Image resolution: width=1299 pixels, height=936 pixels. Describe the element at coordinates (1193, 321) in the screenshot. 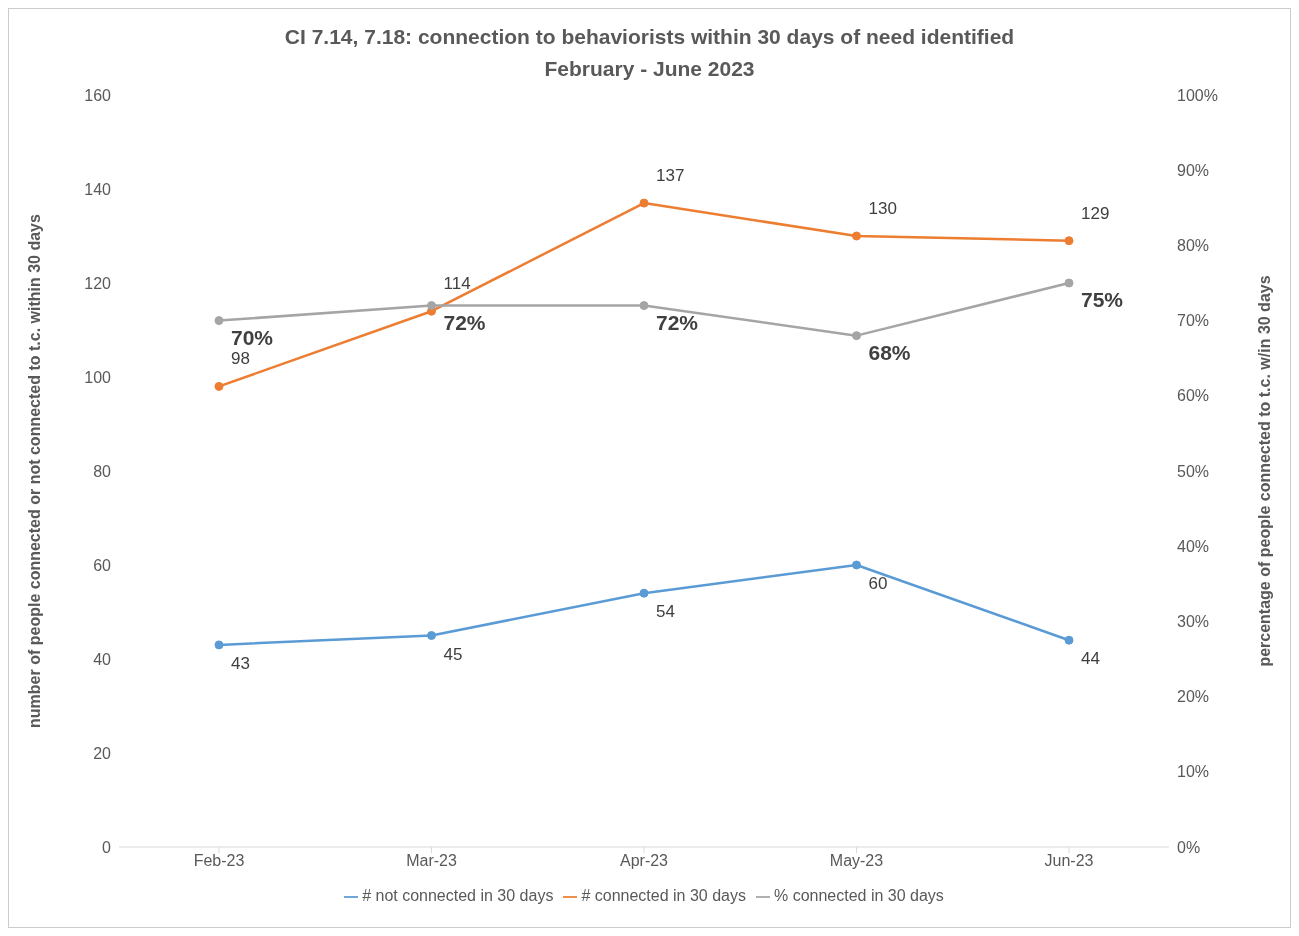

I see `y2-tick-label: 70%` at that location.